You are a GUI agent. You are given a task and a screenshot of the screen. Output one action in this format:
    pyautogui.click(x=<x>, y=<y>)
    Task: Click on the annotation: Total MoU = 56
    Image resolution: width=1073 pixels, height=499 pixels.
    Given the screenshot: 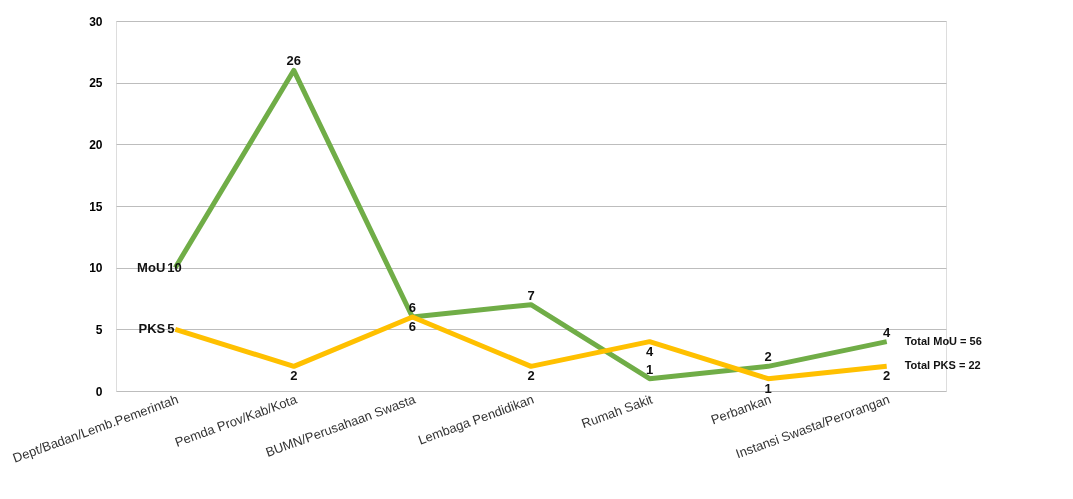 What is the action you would take?
    pyautogui.click(x=943, y=340)
    